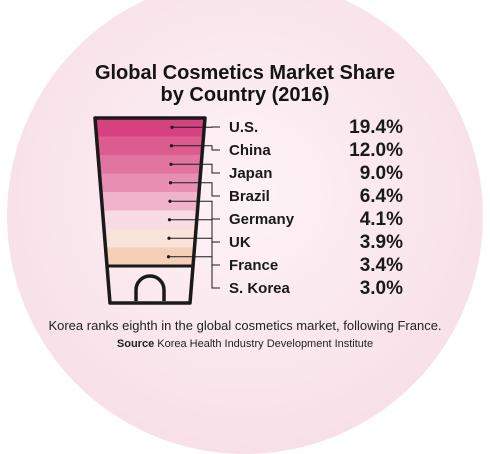  I want to click on share-value: 4.1%, so click(381, 219).